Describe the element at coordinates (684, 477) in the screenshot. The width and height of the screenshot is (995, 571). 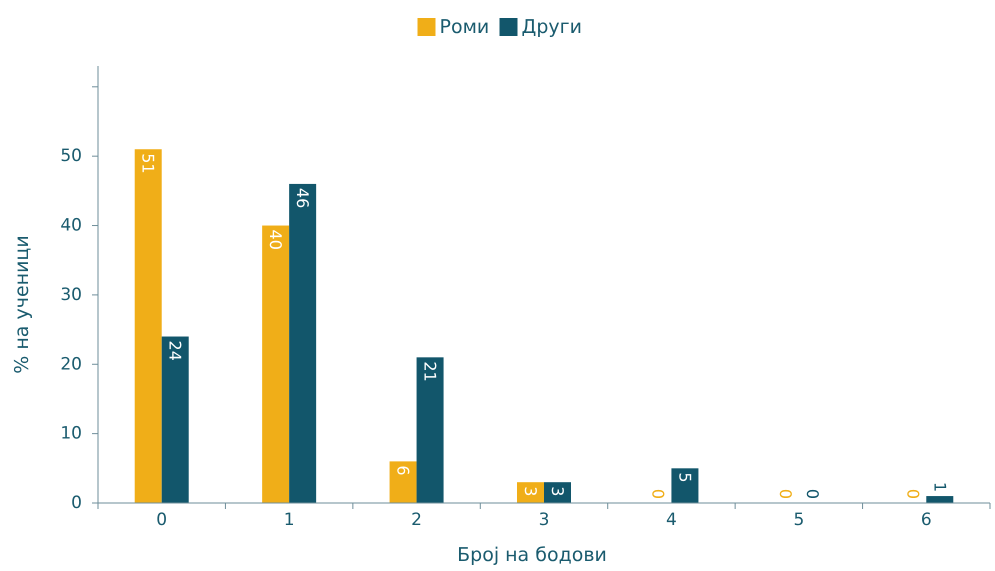
I see `data-label: 5` at that location.